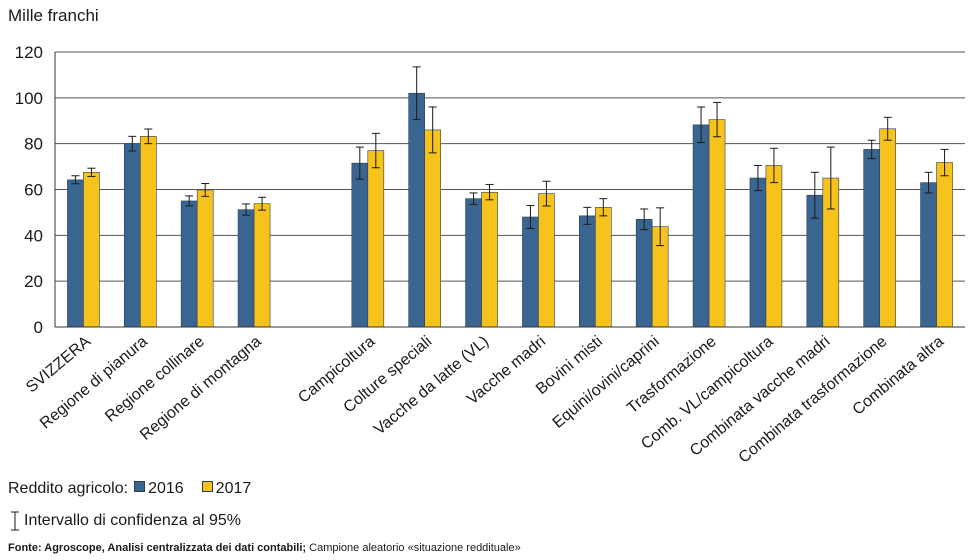  What do you see at coordinates (233, 488) in the screenshot?
I see `legend-label-2017: 2017` at bounding box center [233, 488].